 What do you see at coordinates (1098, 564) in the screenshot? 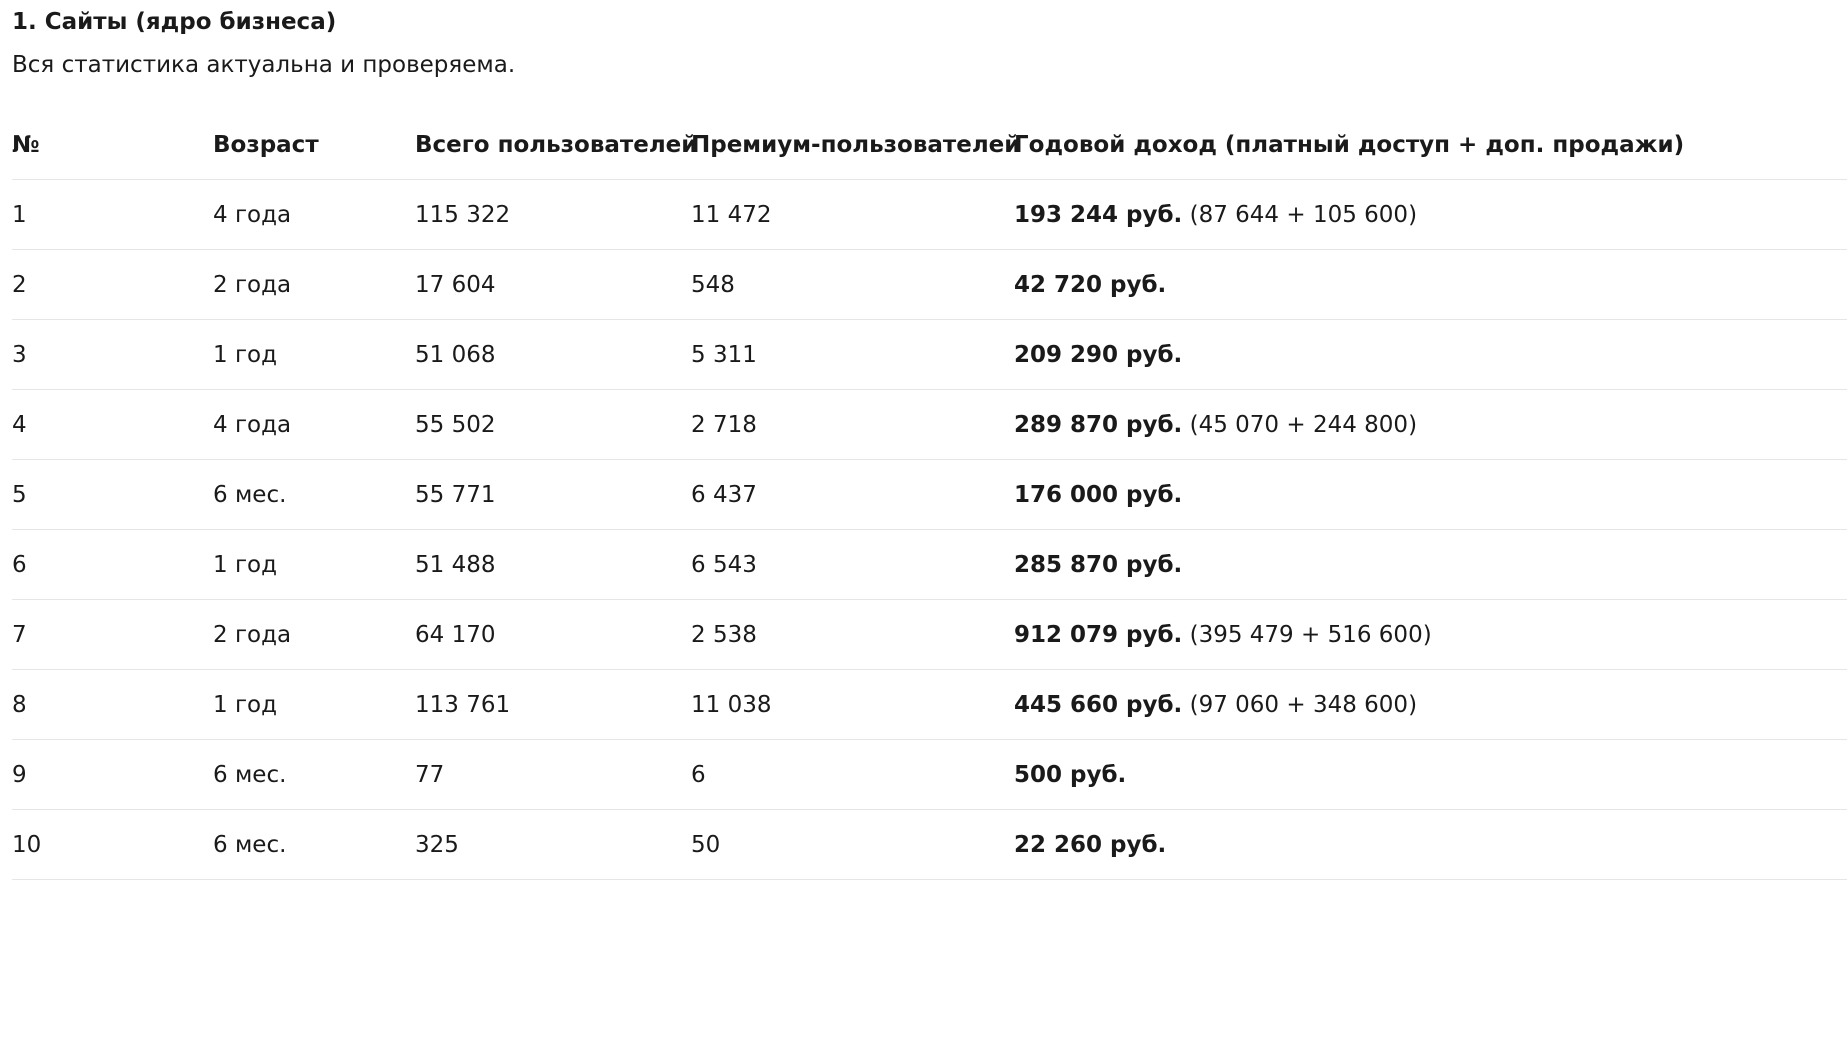
I see `revenue-total: 285 870 руб.` at bounding box center [1098, 564].